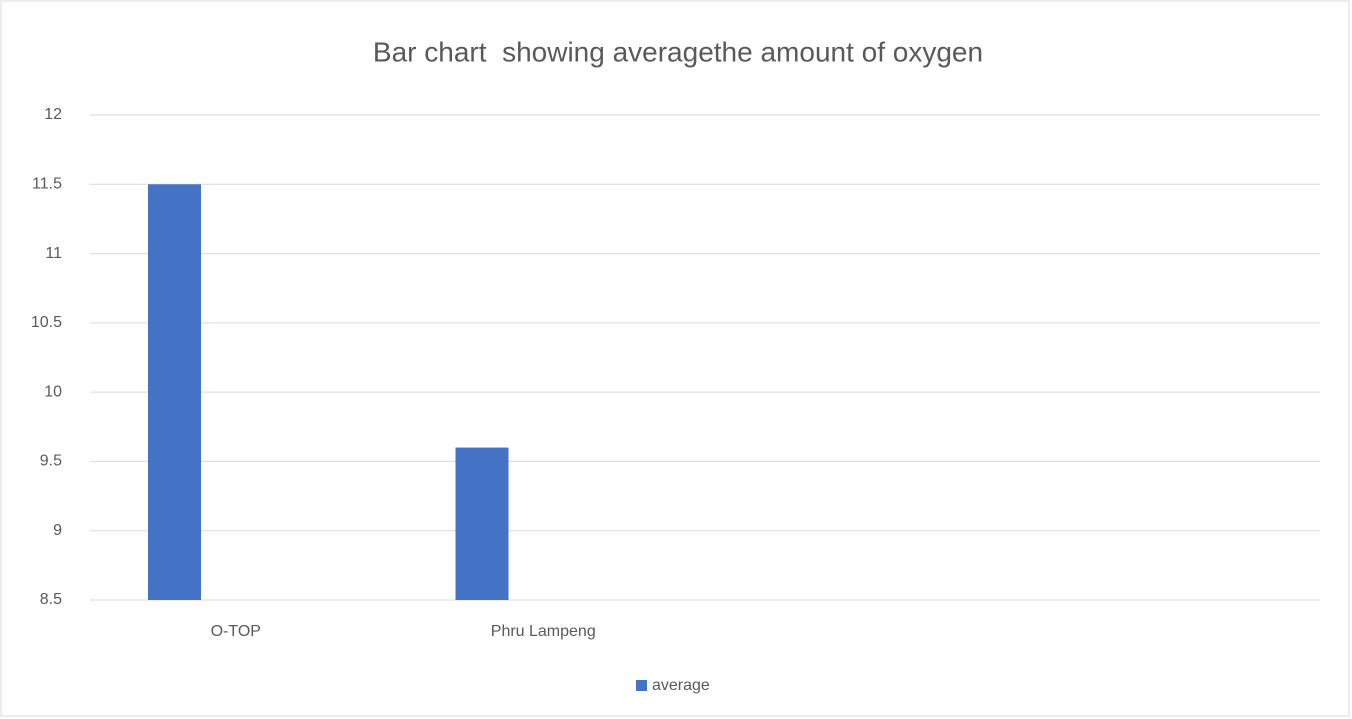  Describe the element at coordinates (47, 184) in the screenshot. I see `y-tick-label: 11.5` at that location.